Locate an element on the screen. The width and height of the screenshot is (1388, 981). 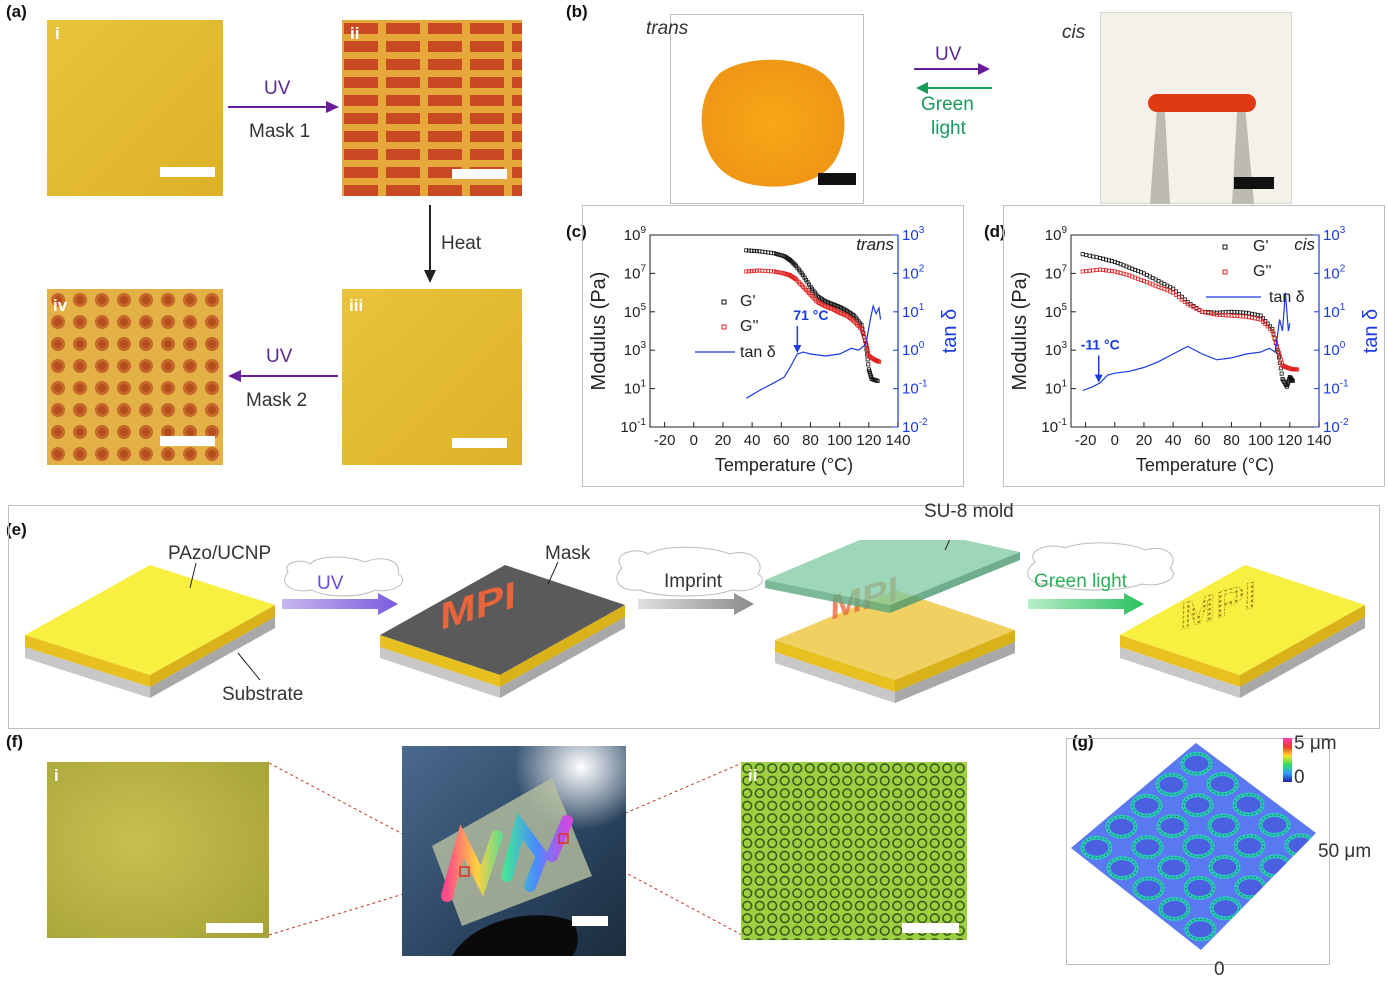
tile-f-i-photo is located at coordinates (158, 850).